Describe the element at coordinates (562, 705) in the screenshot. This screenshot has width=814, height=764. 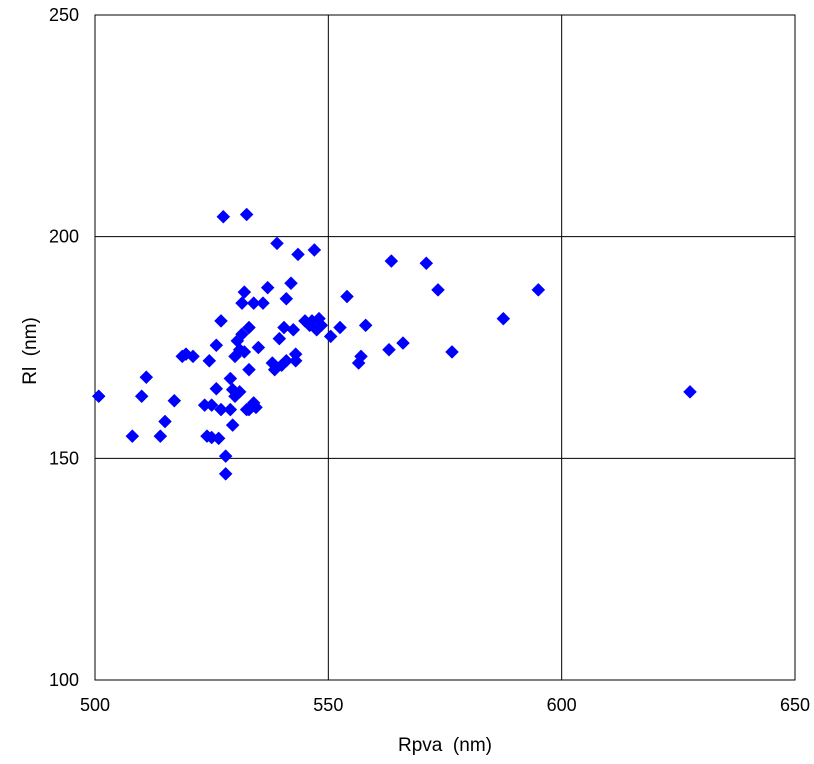
I see `x-tick-label: 600` at that location.